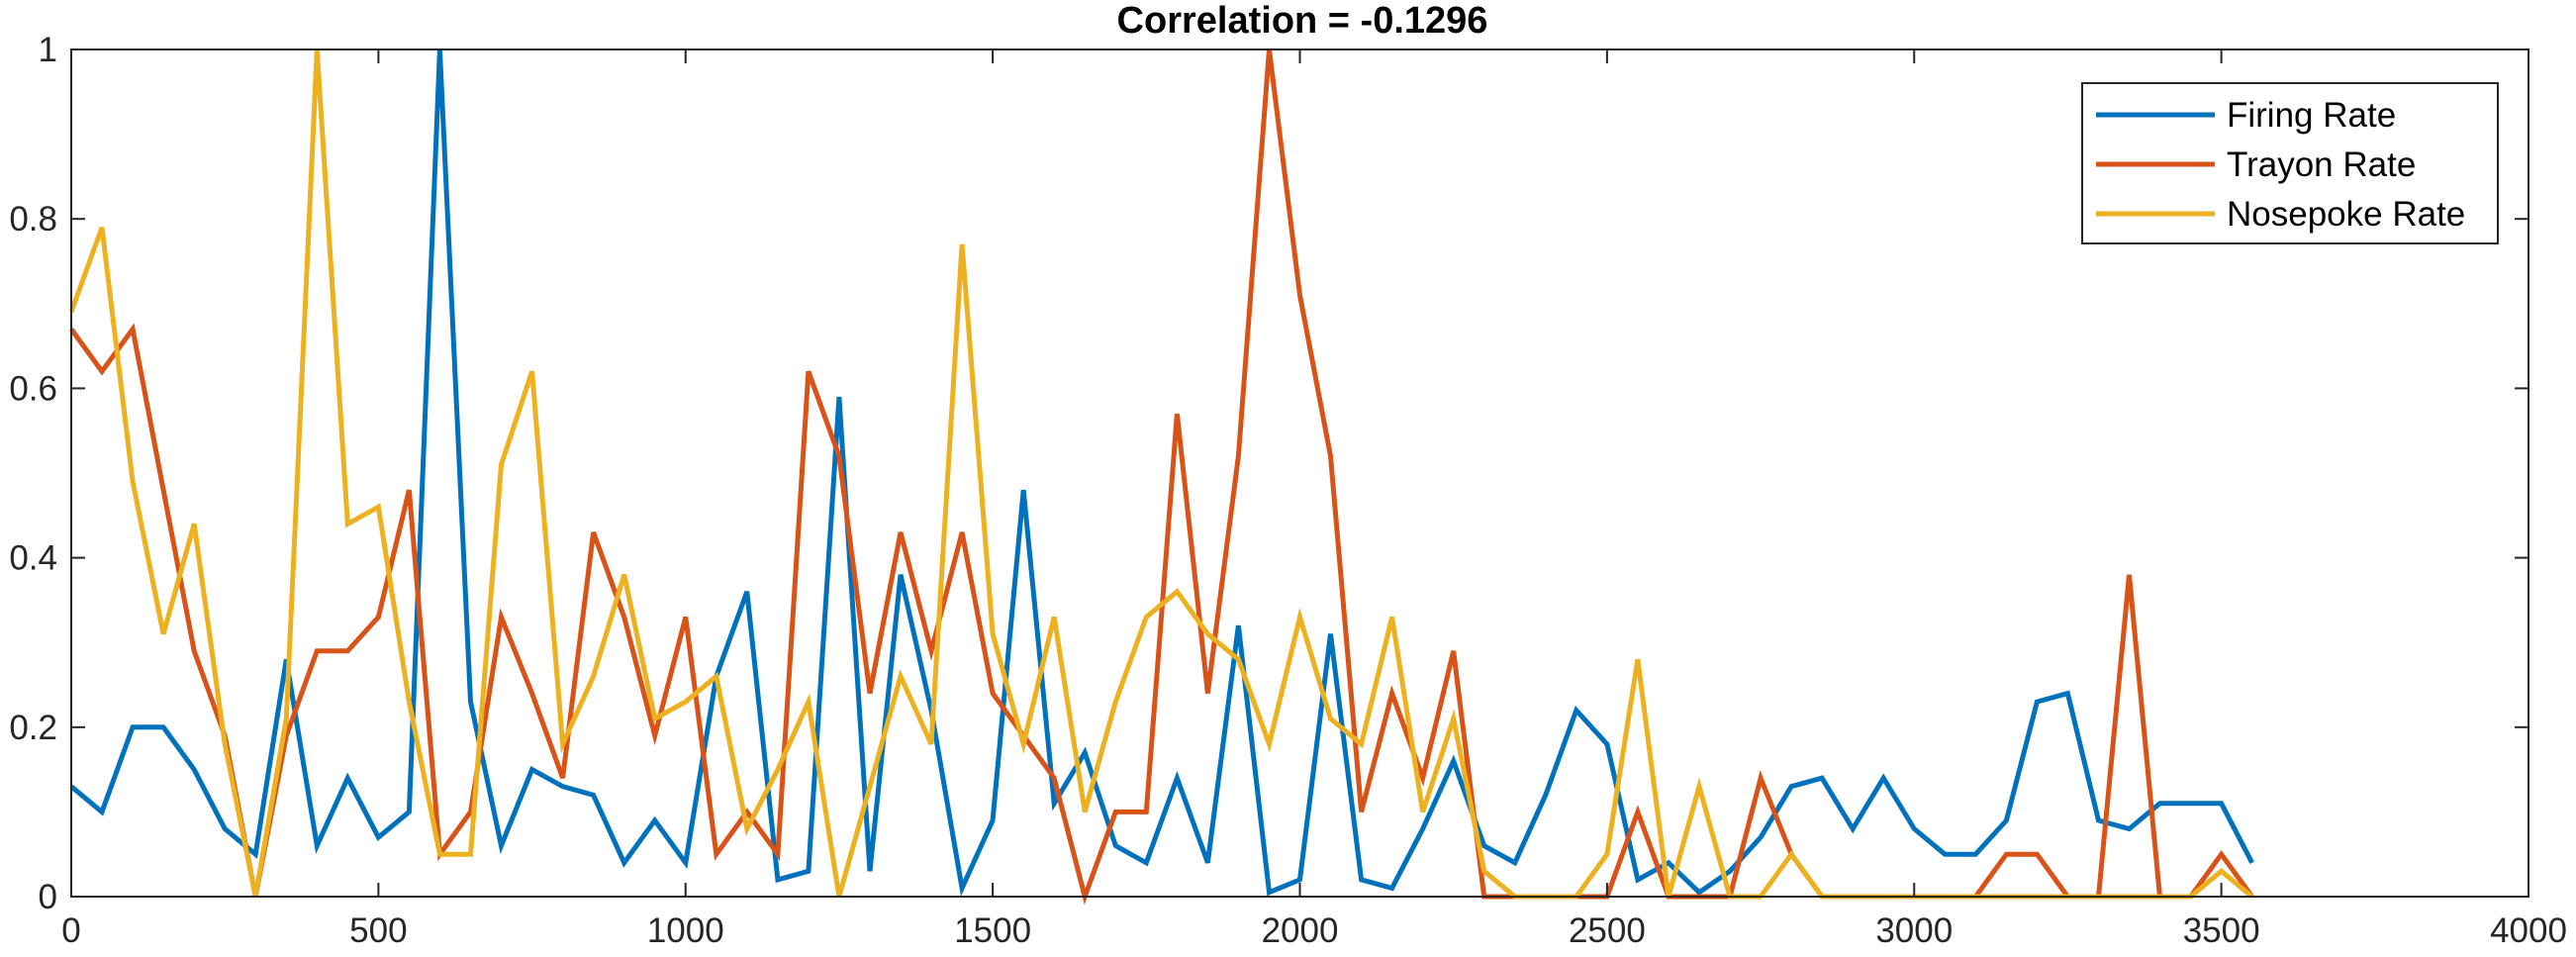  Describe the element at coordinates (685, 930) in the screenshot. I see `x-tick-label: 1000` at that location.